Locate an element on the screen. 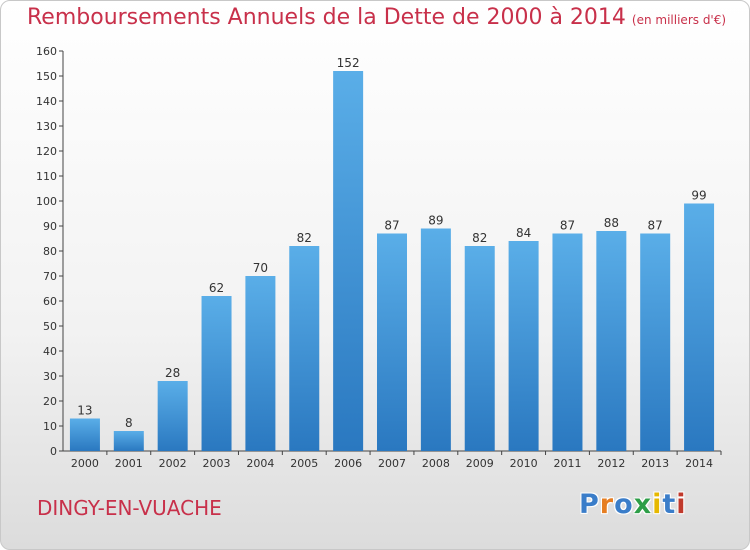 The image size is (750, 550). x-tick-label: 2003 is located at coordinates (217, 463).